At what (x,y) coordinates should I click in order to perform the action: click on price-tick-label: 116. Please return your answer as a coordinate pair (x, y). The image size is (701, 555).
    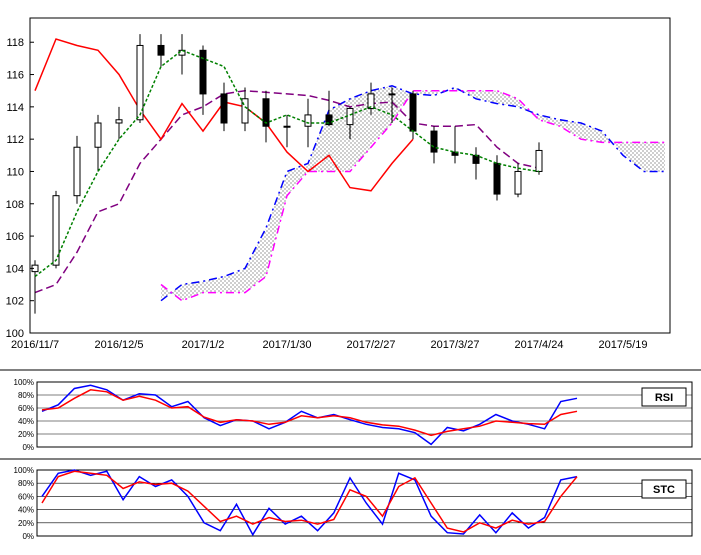
    Looking at the image, I should click on (15, 76).